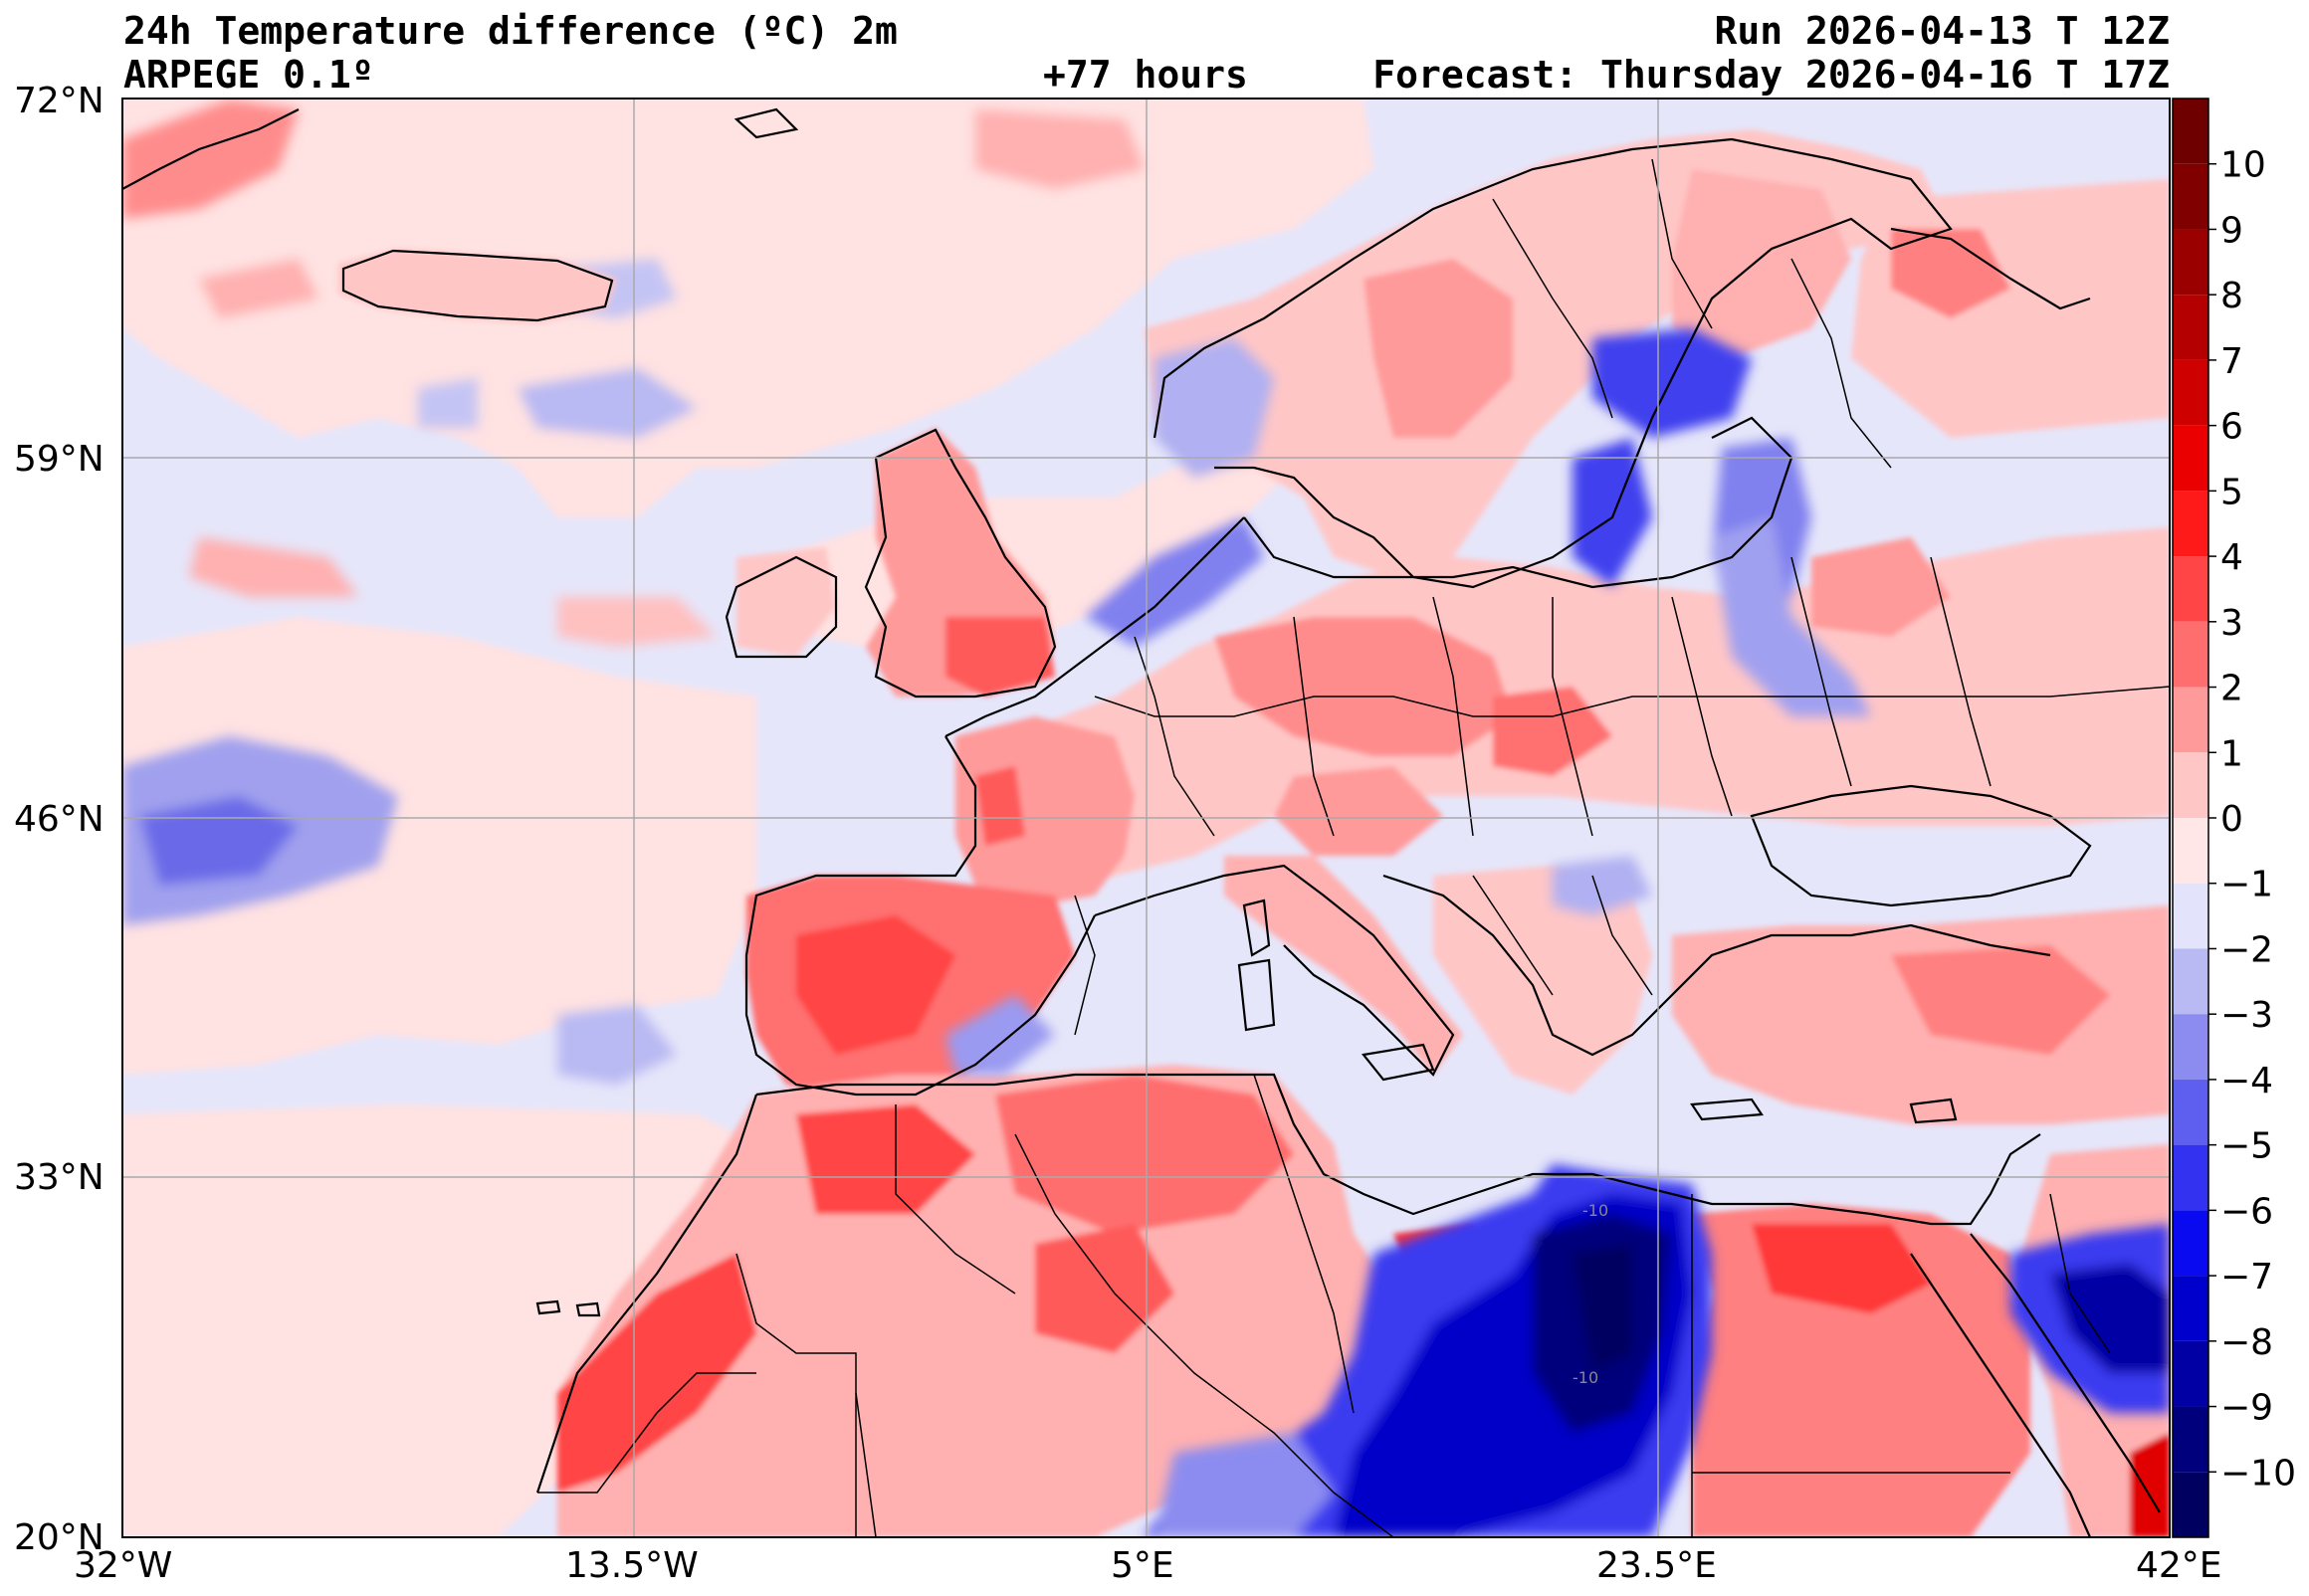 Image resolution: width=2309 pixels, height=1596 pixels. I want to click on colorbar-label: −4, so click(2246, 1081).